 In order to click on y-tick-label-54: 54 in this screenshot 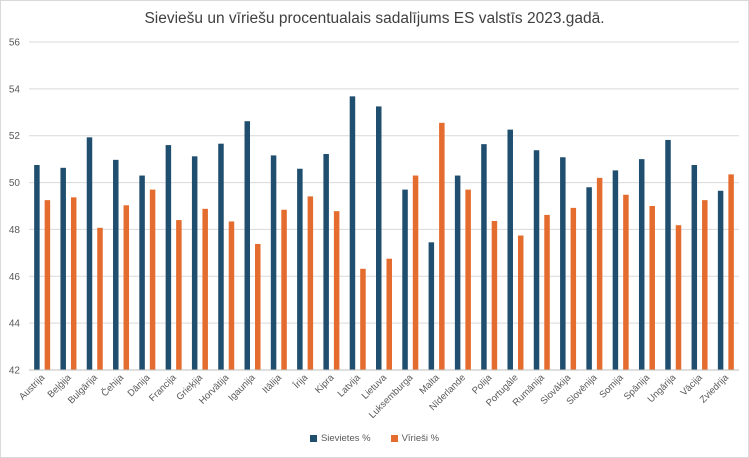, I will do `click(15, 89)`.